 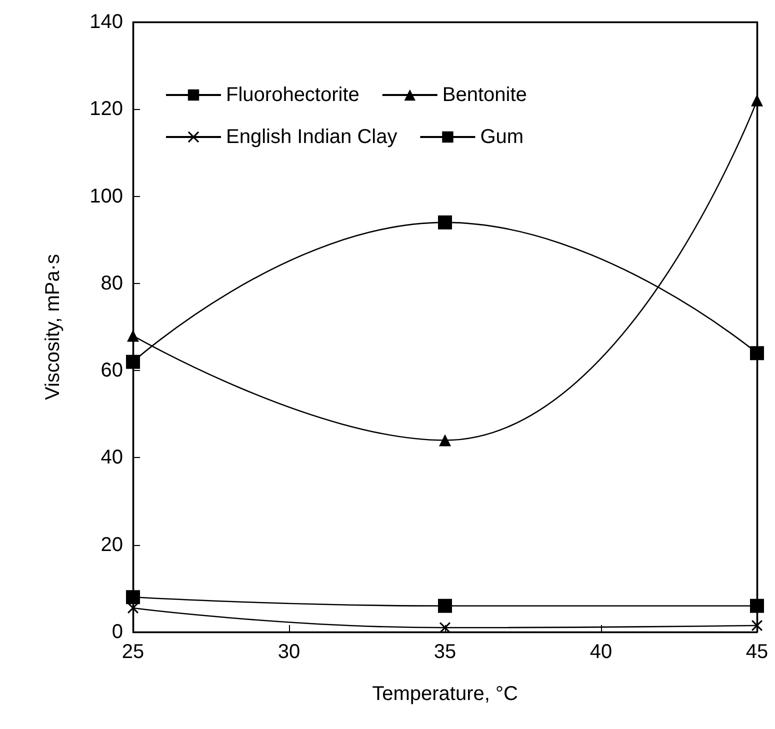 What do you see at coordinates (757, 652) in the screenshot?
I see `x-tick-label: 45` at bounding box center [757, 652].